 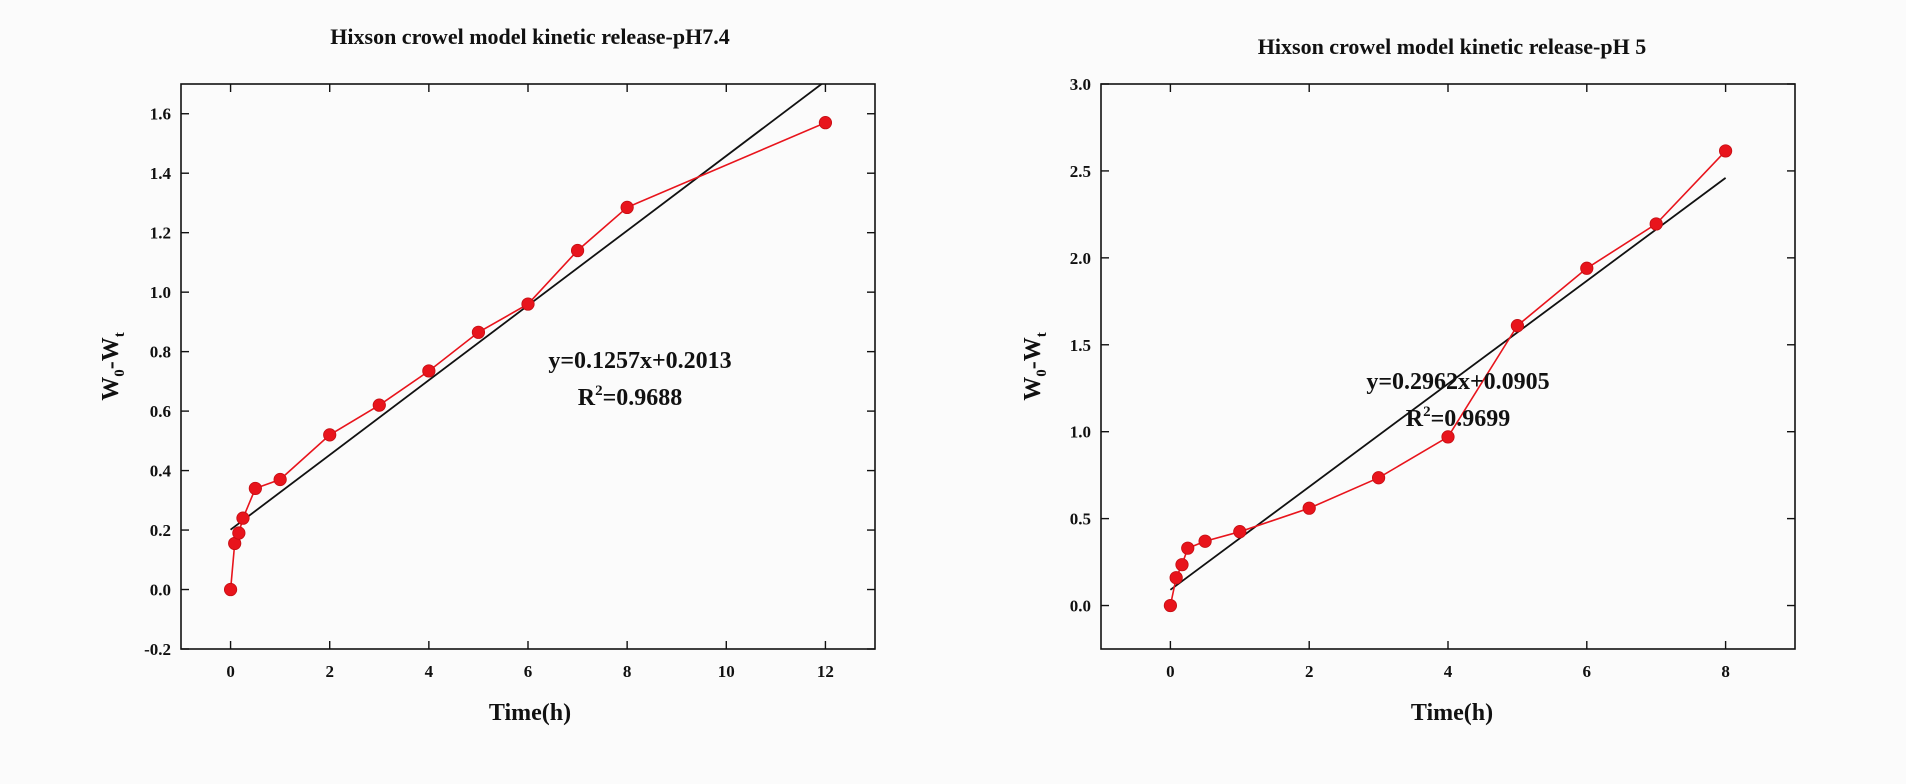 I want to click on y-tick-label: 0.5, so click(x=1080, y=519).